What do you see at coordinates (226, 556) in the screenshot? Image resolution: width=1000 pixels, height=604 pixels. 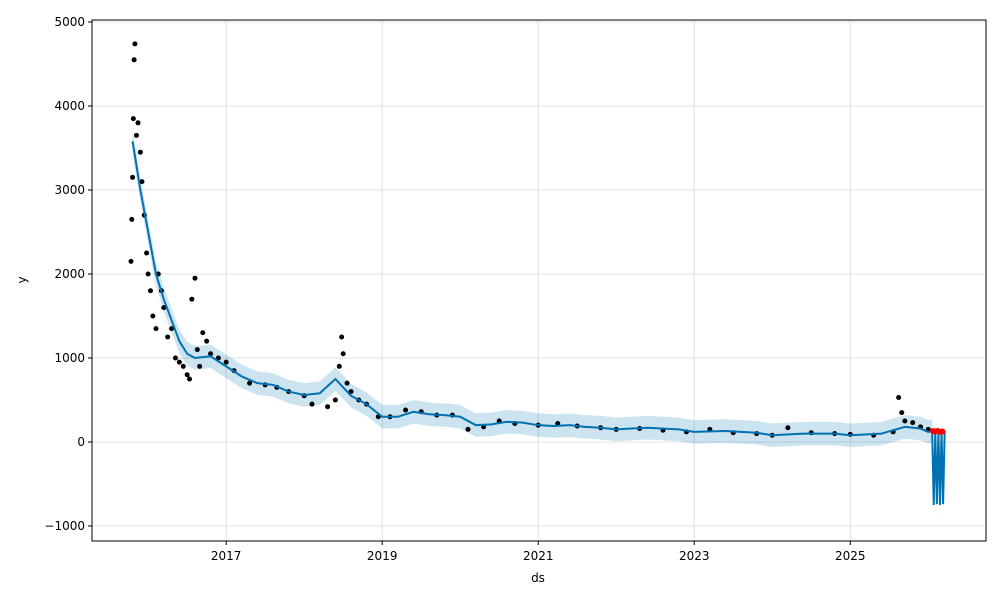 I see `x-tick-label: 2017` at bounding box center [226, 556].